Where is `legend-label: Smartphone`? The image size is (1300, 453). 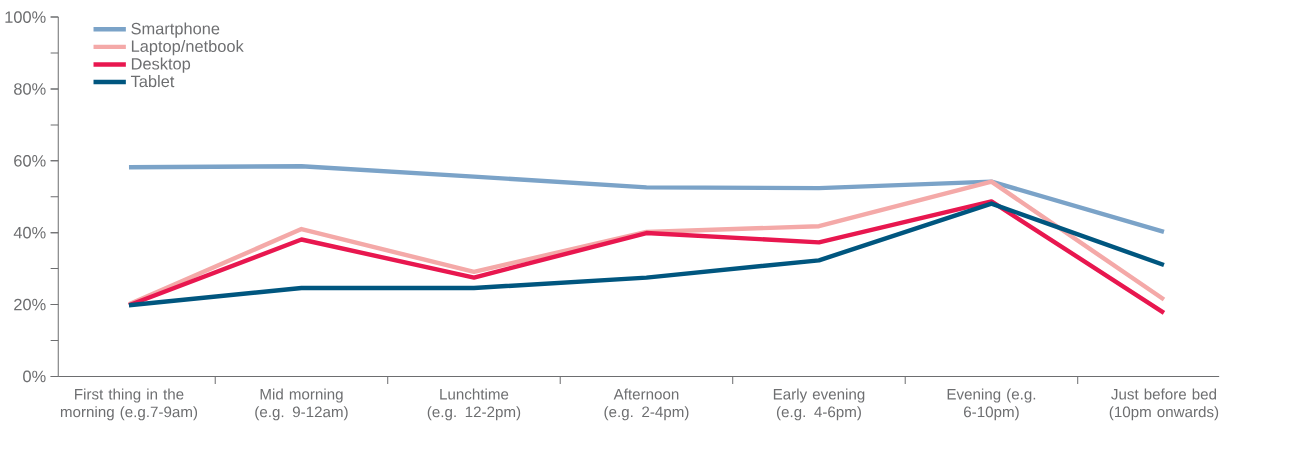
legend-label: Smartphone is located at coordinates (175, 30).